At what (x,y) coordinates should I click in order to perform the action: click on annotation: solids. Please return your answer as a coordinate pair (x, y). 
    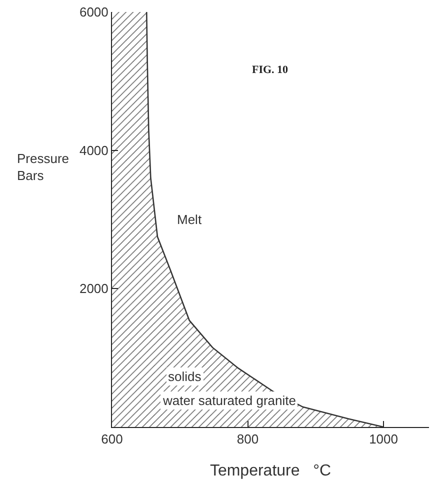
    Looking at the image, I should click on (185, 376).